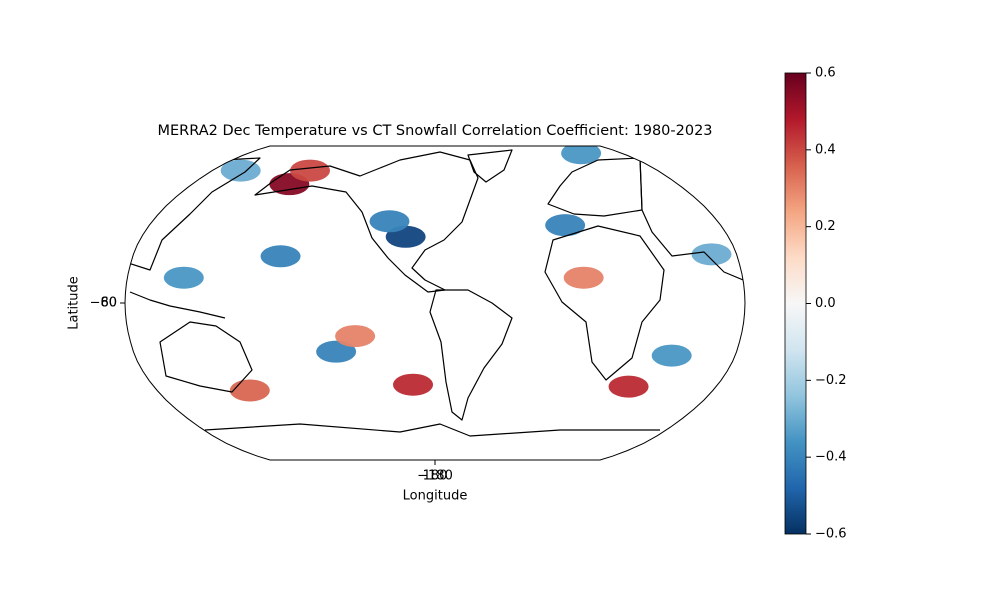 This screenshot has width=1000, height=600. What do you see at coordinates (366, 222) in the screenshot?
I see `north-america` at bounding box center [366, 222].